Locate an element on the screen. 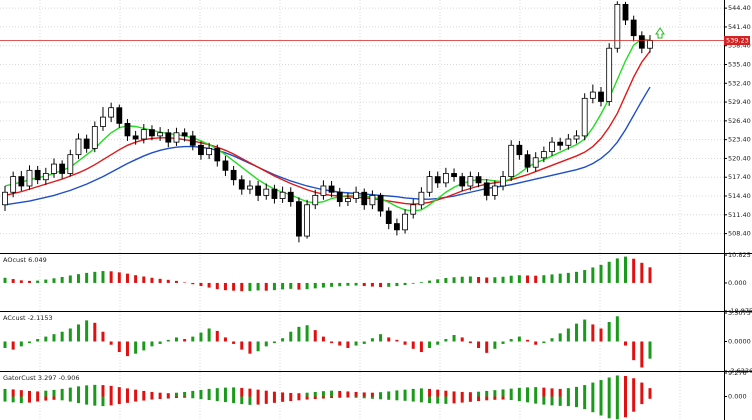 The image size is (752, 420). y-tick-label: 511.40 is located at coordinates (739, 215).